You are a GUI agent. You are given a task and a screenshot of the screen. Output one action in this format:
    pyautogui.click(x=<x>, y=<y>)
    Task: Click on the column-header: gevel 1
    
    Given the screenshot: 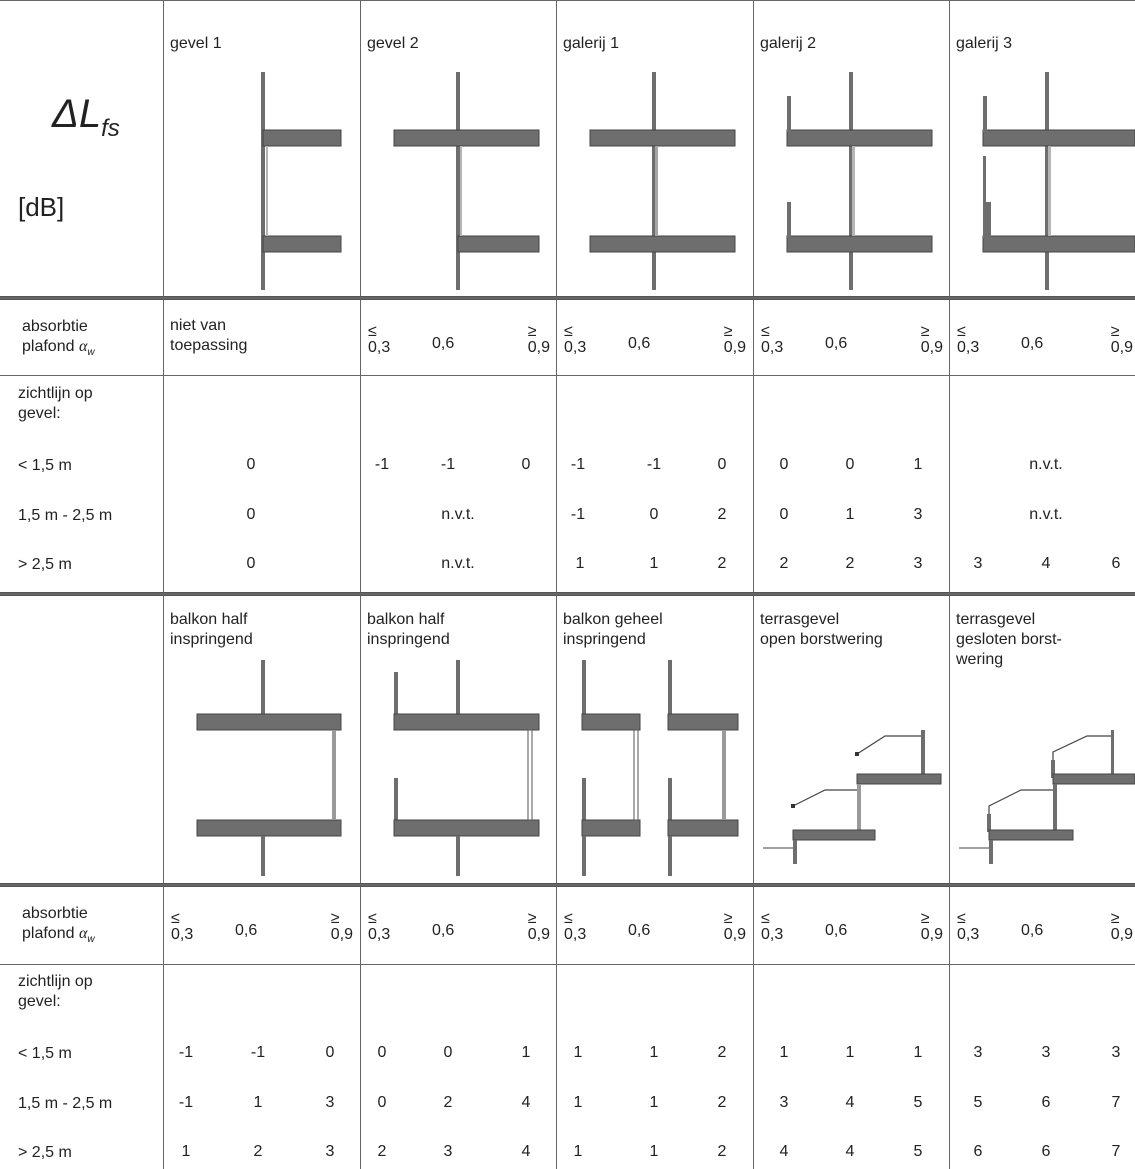 What is the action you would take?
    pyautogui.click(x=196, y=43)
    